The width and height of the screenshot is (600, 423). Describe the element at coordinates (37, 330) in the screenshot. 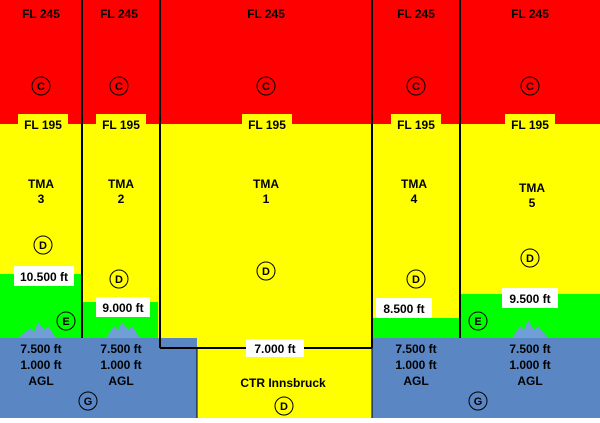

I see `mountain-tma3` at that location.